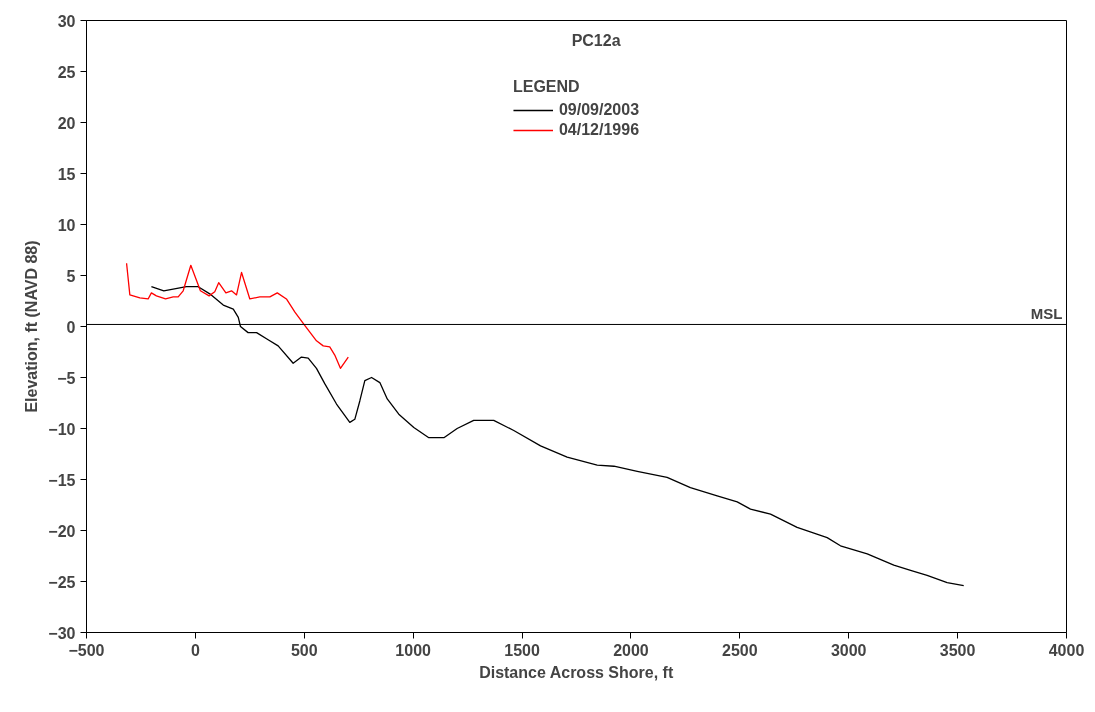 The image size is (1095, 712). What do you see at coordinates (1066, 650) in the screenshot?
I see `x-tick-label: 4000` at bounding box center [1066, 650].